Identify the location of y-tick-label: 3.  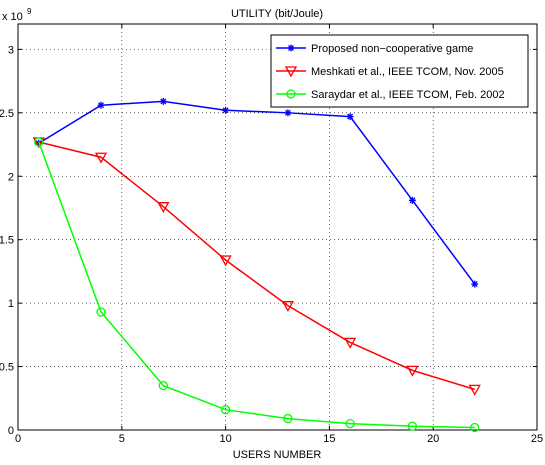
(11, 50).